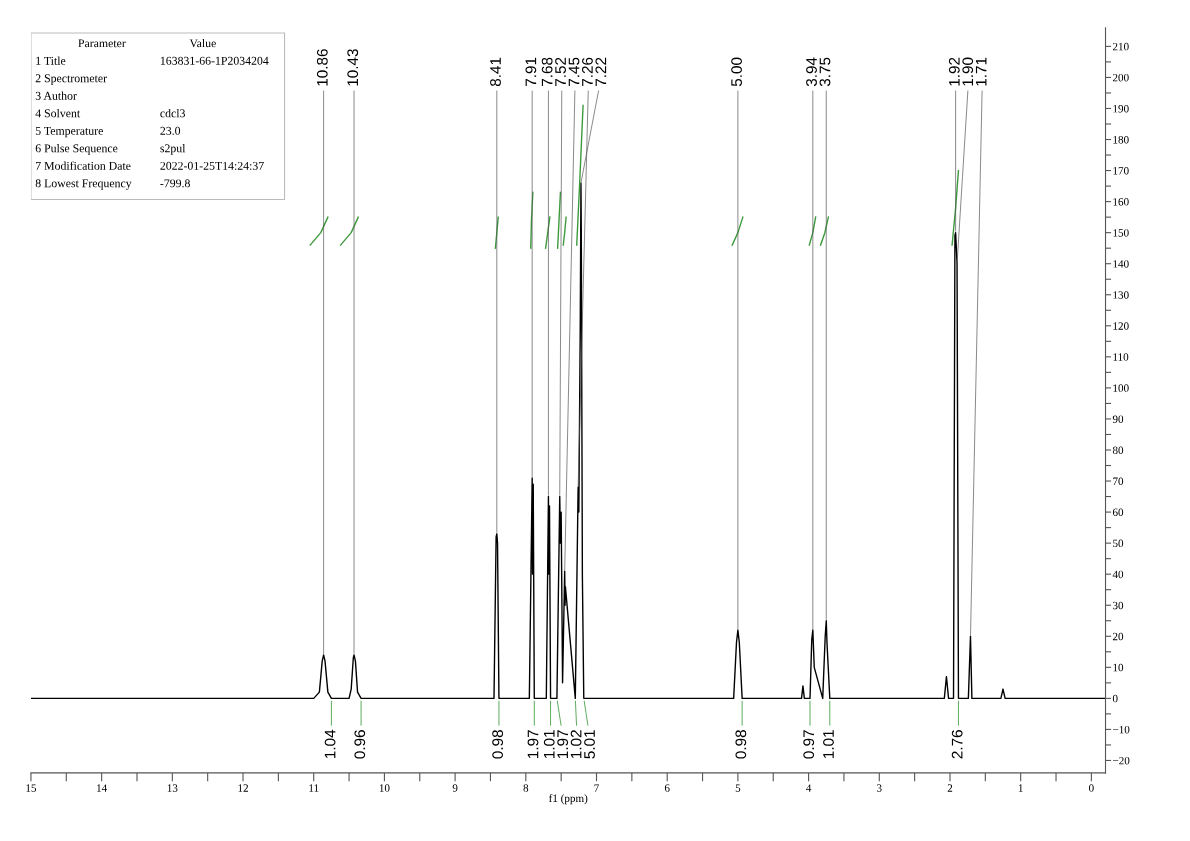 The image size is (1190, 841). What do you see at coordinates (950, 788) in the screenshot?
I see `x-tick-label: 2` at bounding box center [950, 788].